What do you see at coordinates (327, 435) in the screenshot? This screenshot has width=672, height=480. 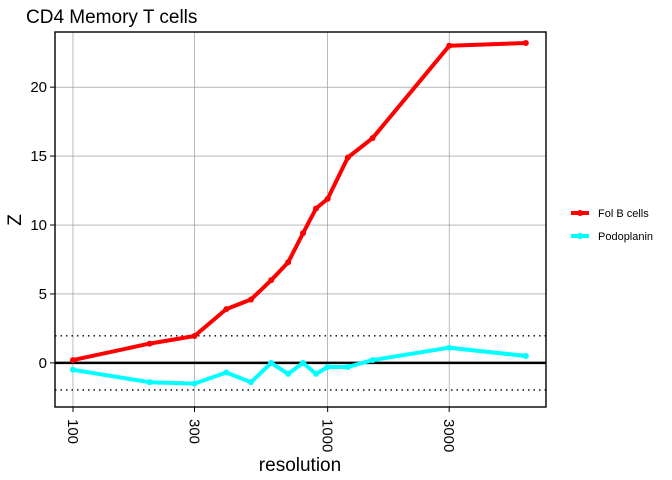 I see `x-tick-label: 1000` at bounding box center [327, 435].